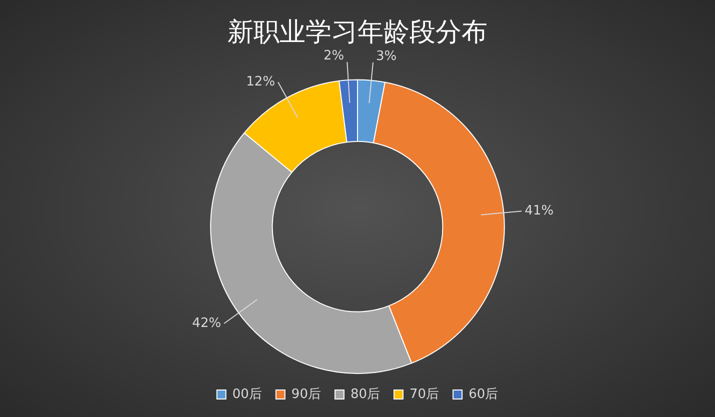 The image size is (715, 417). I want to click on data-label: 3%, so click(386, 56).